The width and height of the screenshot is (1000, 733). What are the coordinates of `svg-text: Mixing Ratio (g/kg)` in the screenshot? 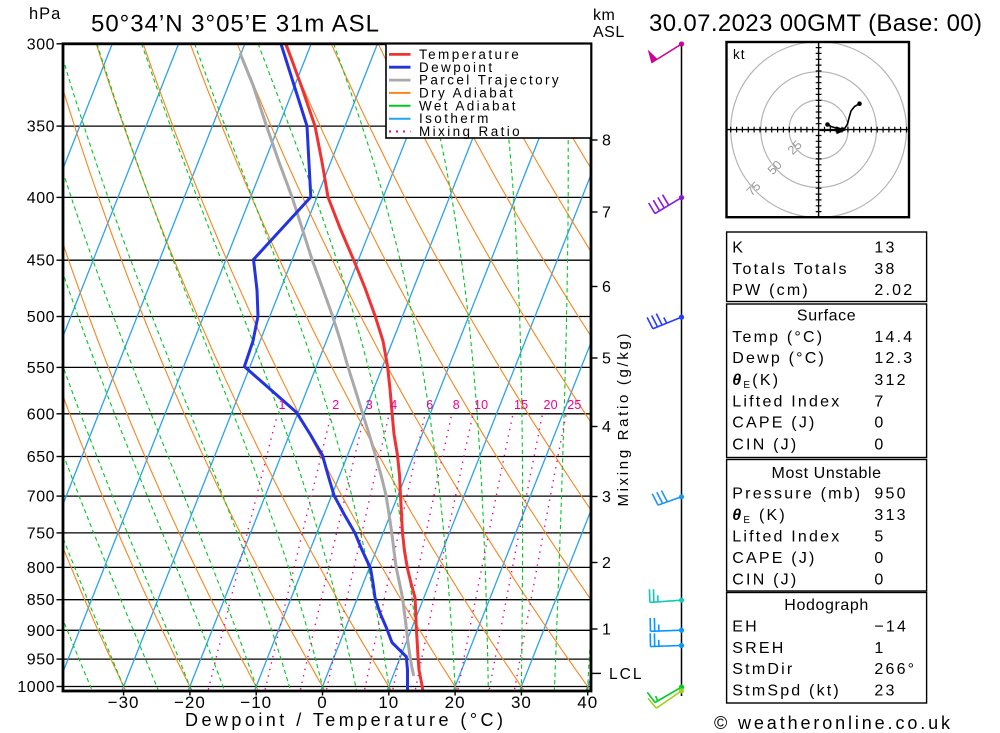 It's located at (623, 420).